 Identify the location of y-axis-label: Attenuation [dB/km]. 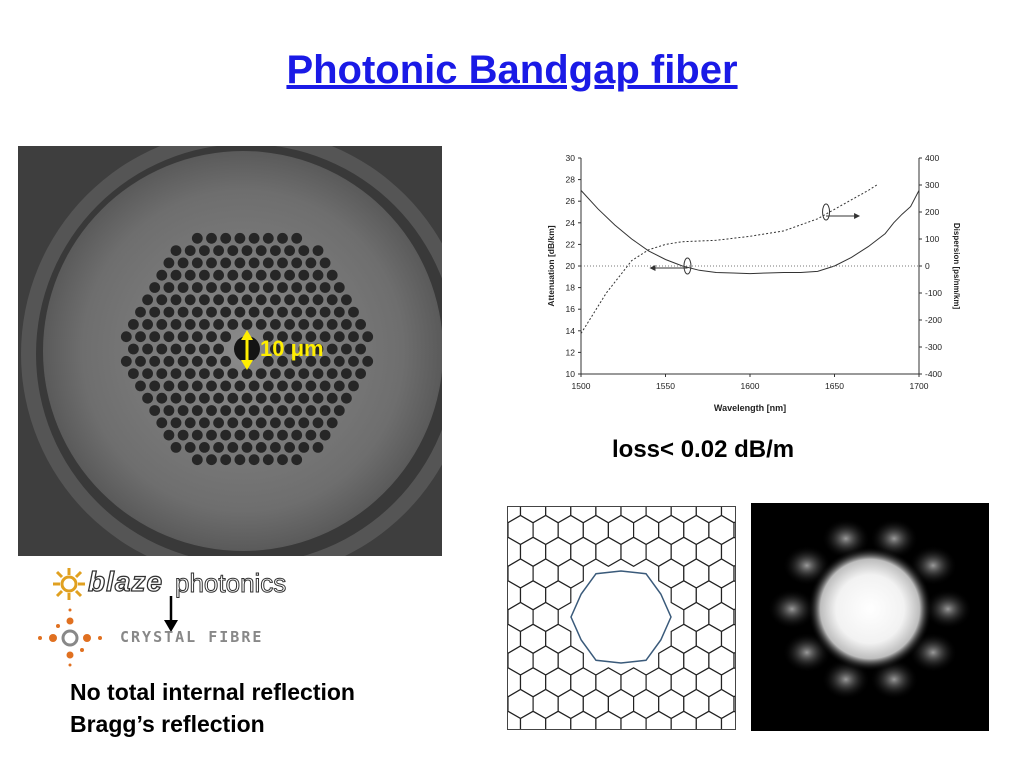
(551, 265).